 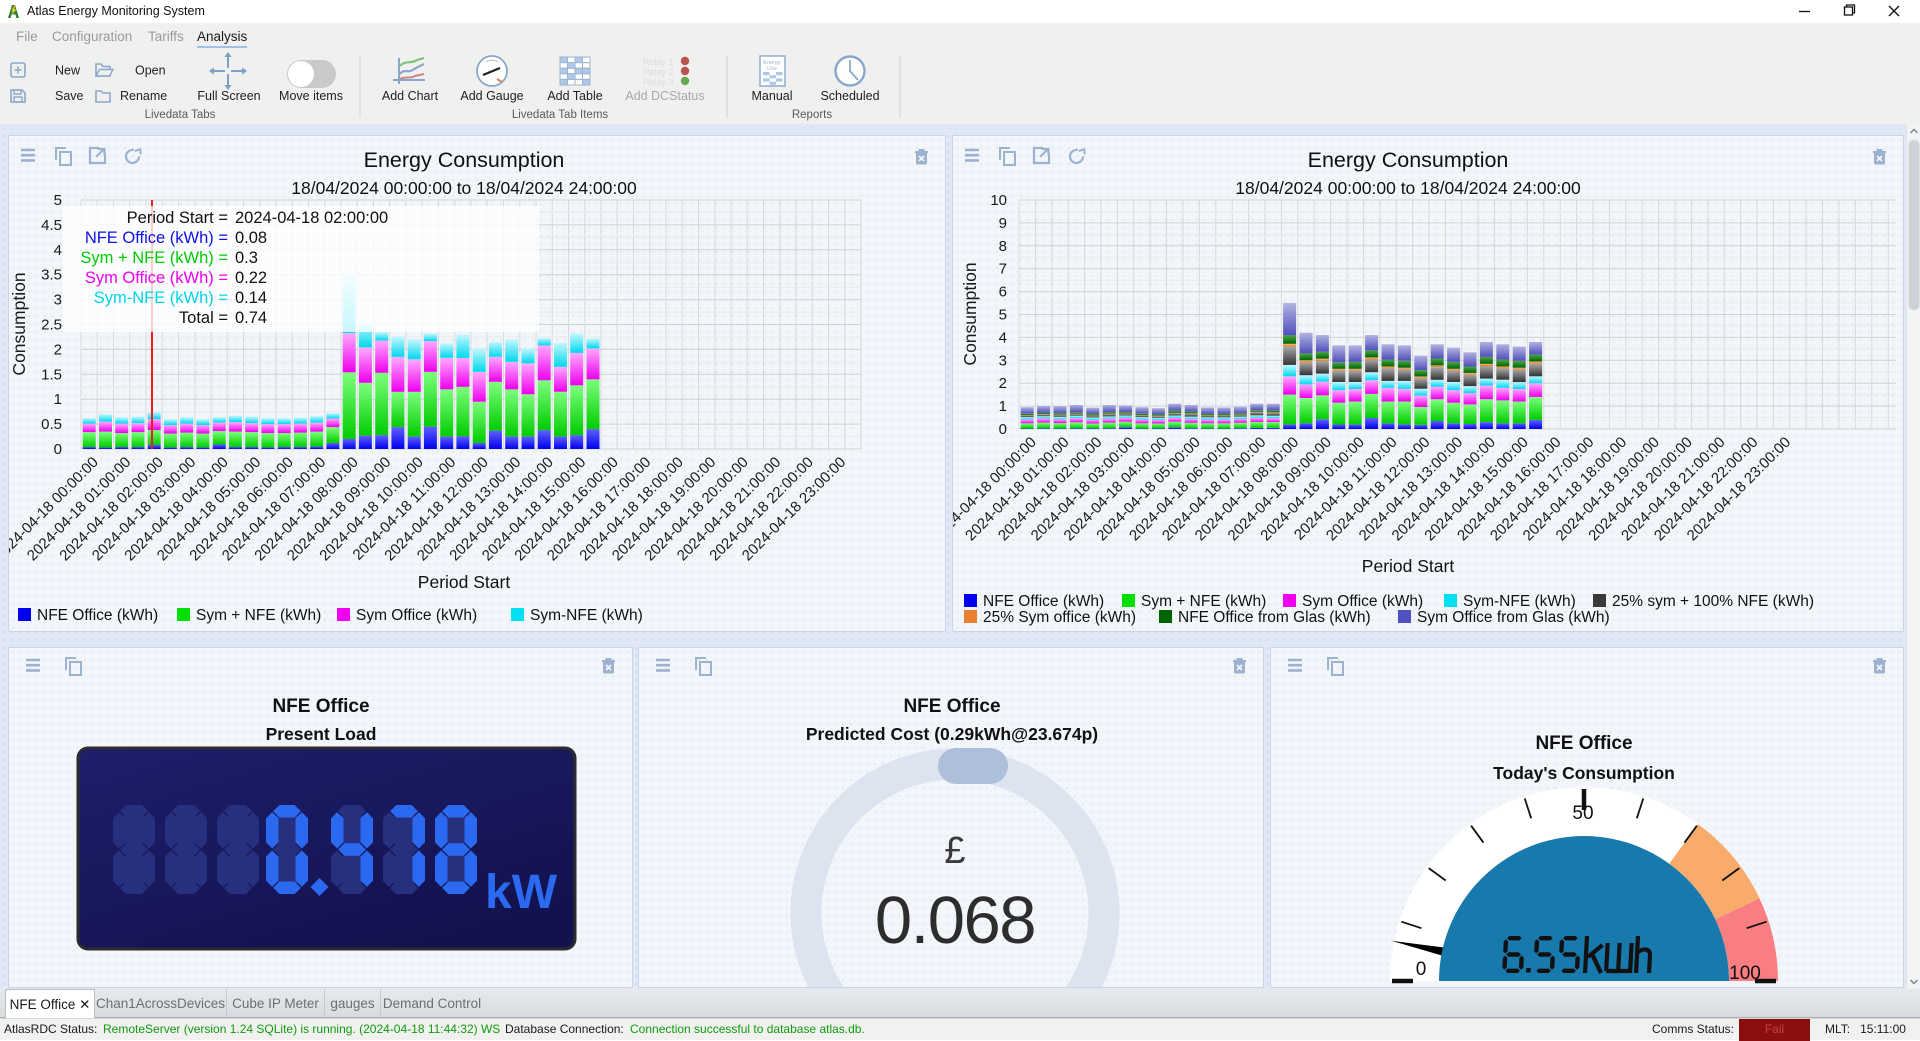 What do you see at coordinates (574, 96) in the screenshot?
I see `svg-text: Add Table` at bounding box center [574, 96].